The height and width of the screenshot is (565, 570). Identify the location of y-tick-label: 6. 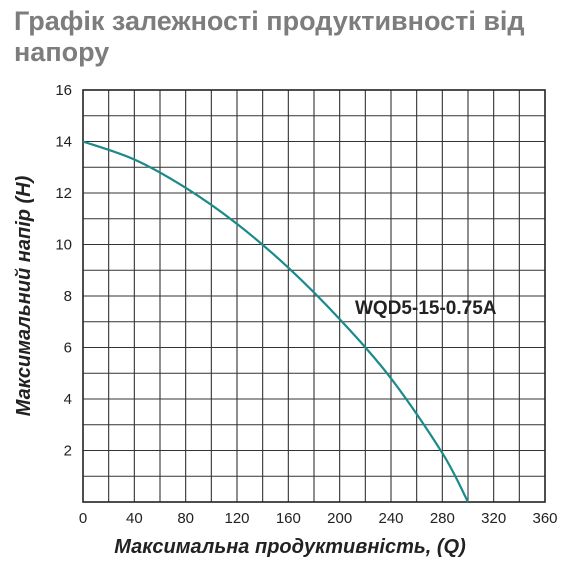
(68, 348).